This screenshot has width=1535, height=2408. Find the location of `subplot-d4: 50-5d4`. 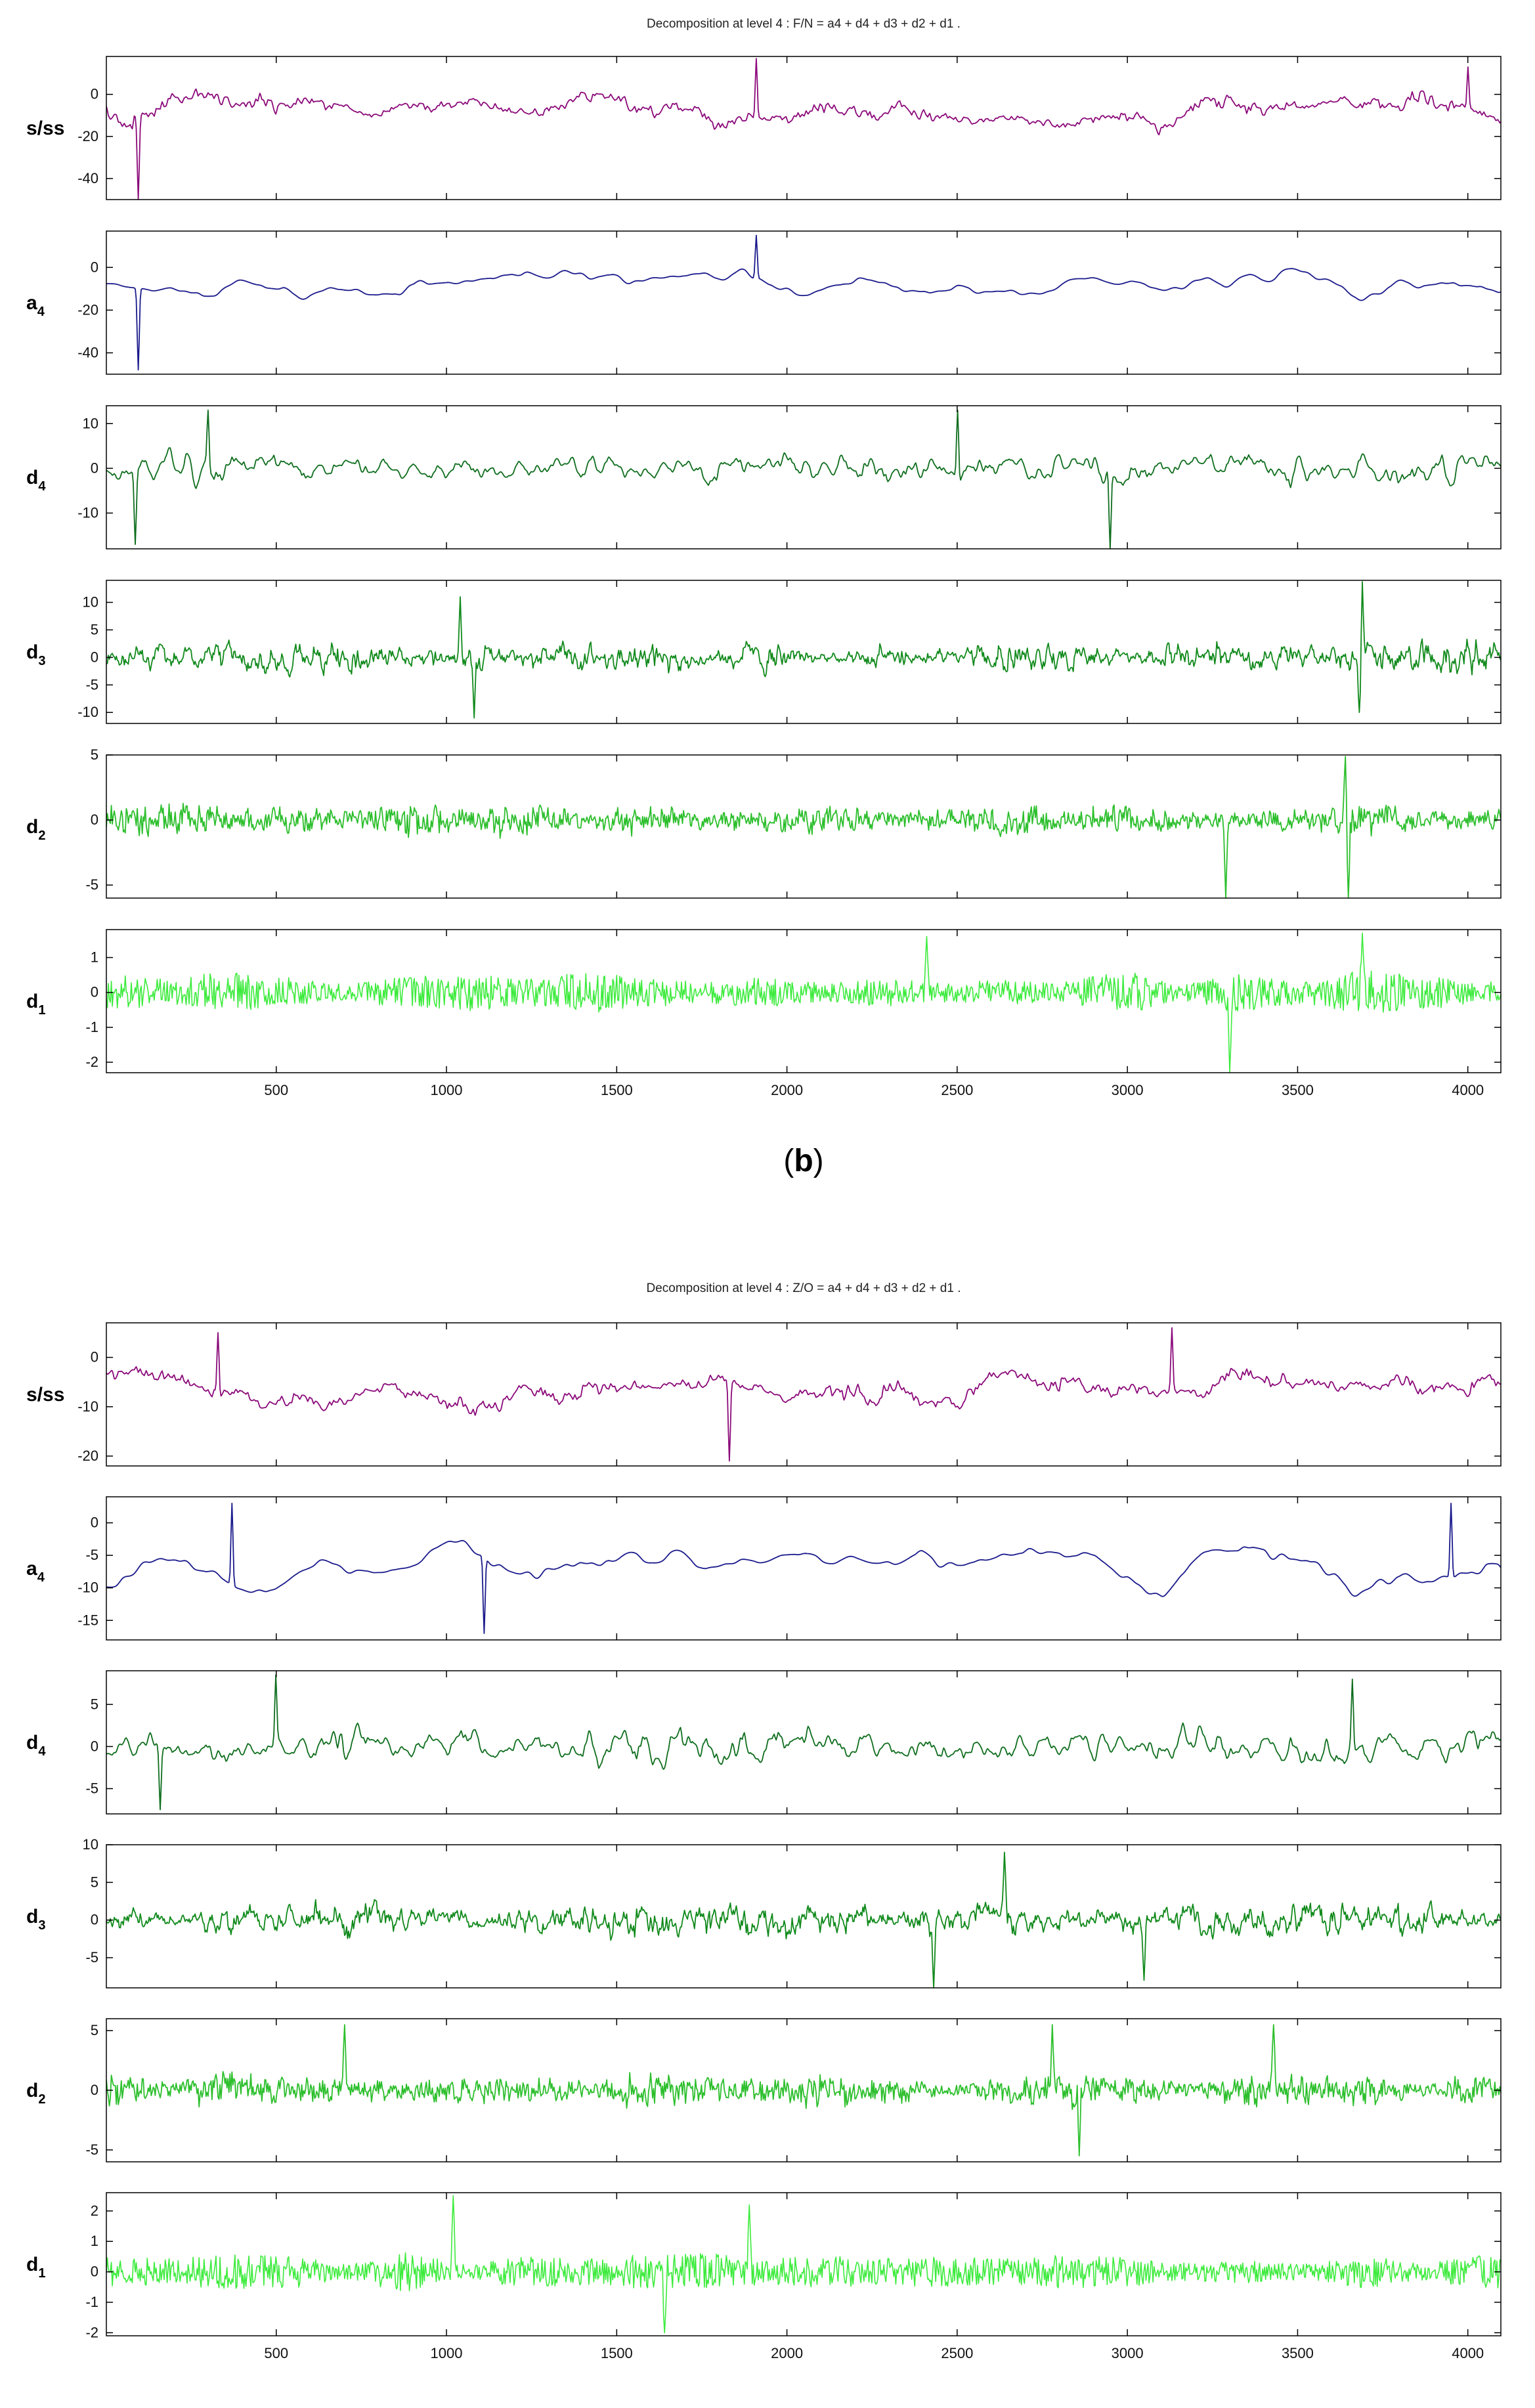

subplot-d4: 50-5d4 is located at coordinates (764, 1742).